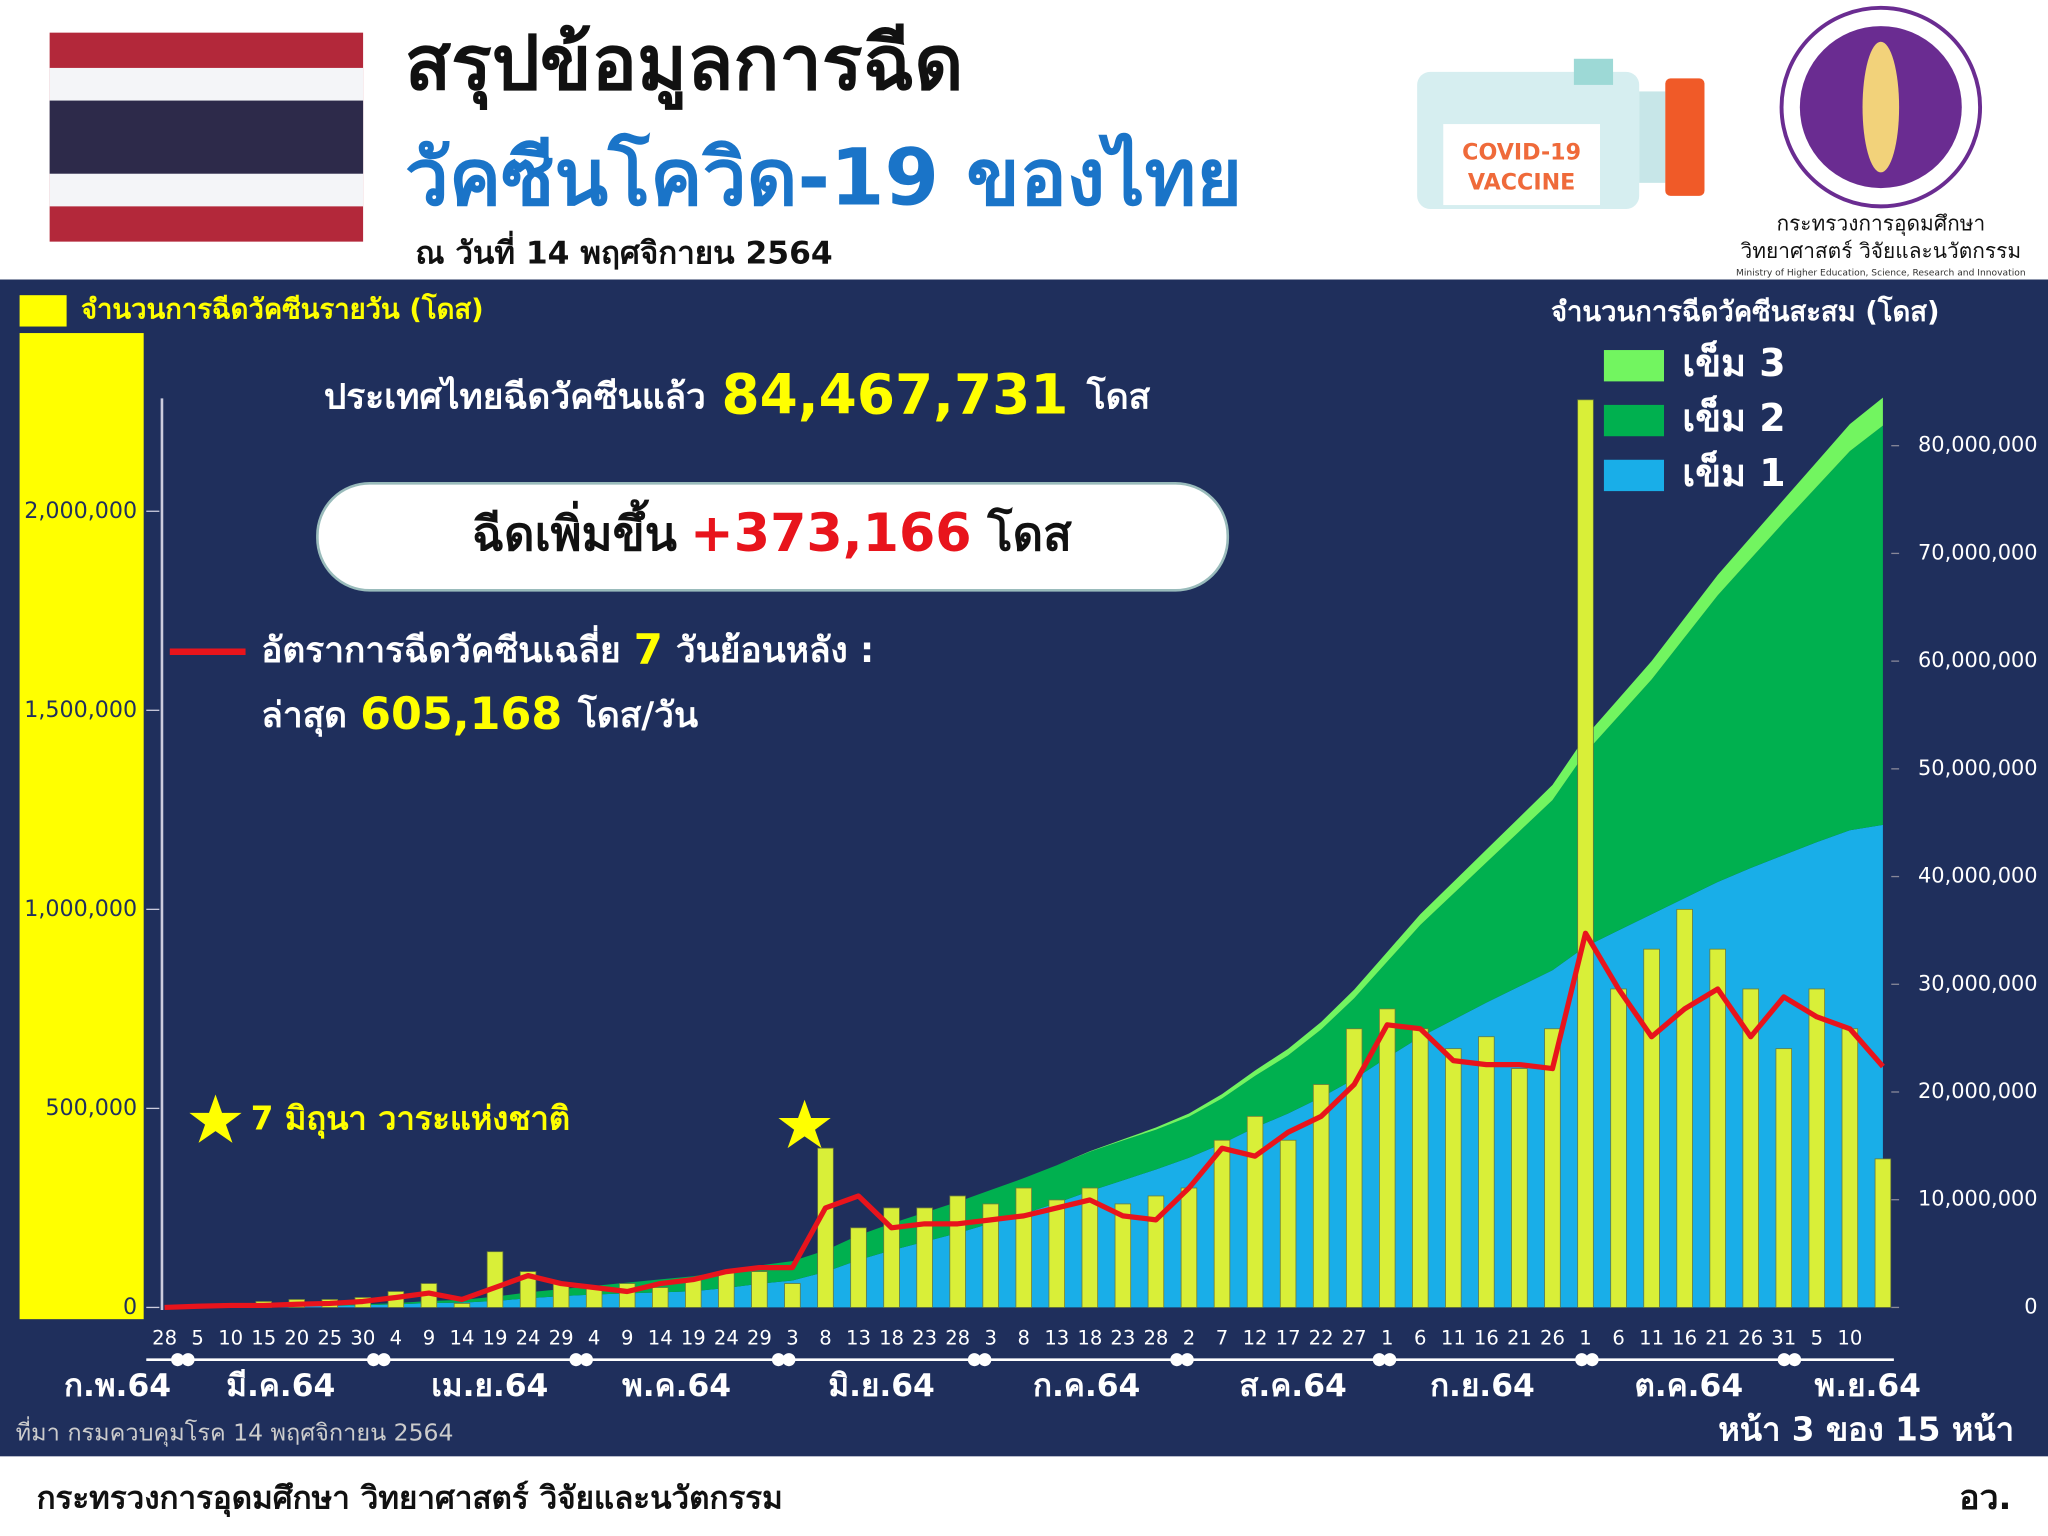 This screenshot has height=1536, width=2048. What do you see at coordinates (329, 1337) in the screenshot?
I see `x-tick-label: 25` at bounding box center [329, 1337].